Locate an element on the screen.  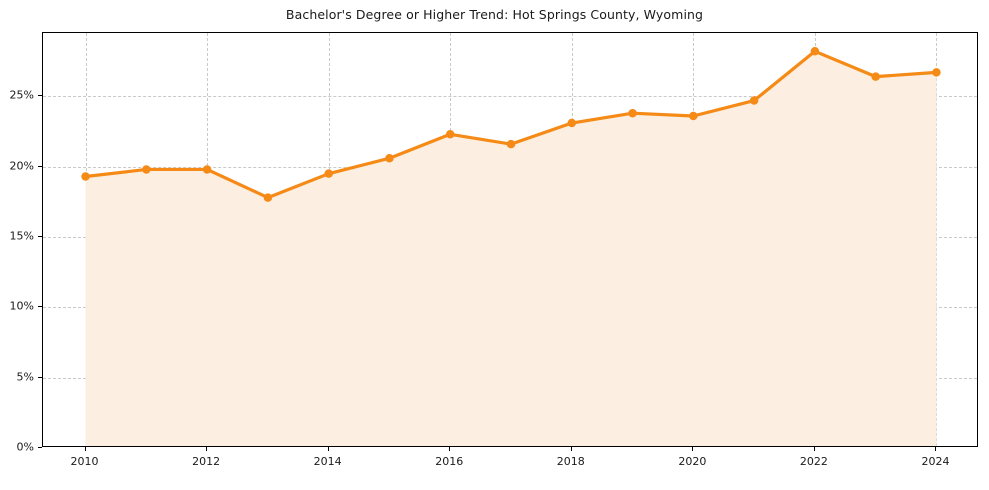
data-point-2015 is located at coordinates (389, 158).